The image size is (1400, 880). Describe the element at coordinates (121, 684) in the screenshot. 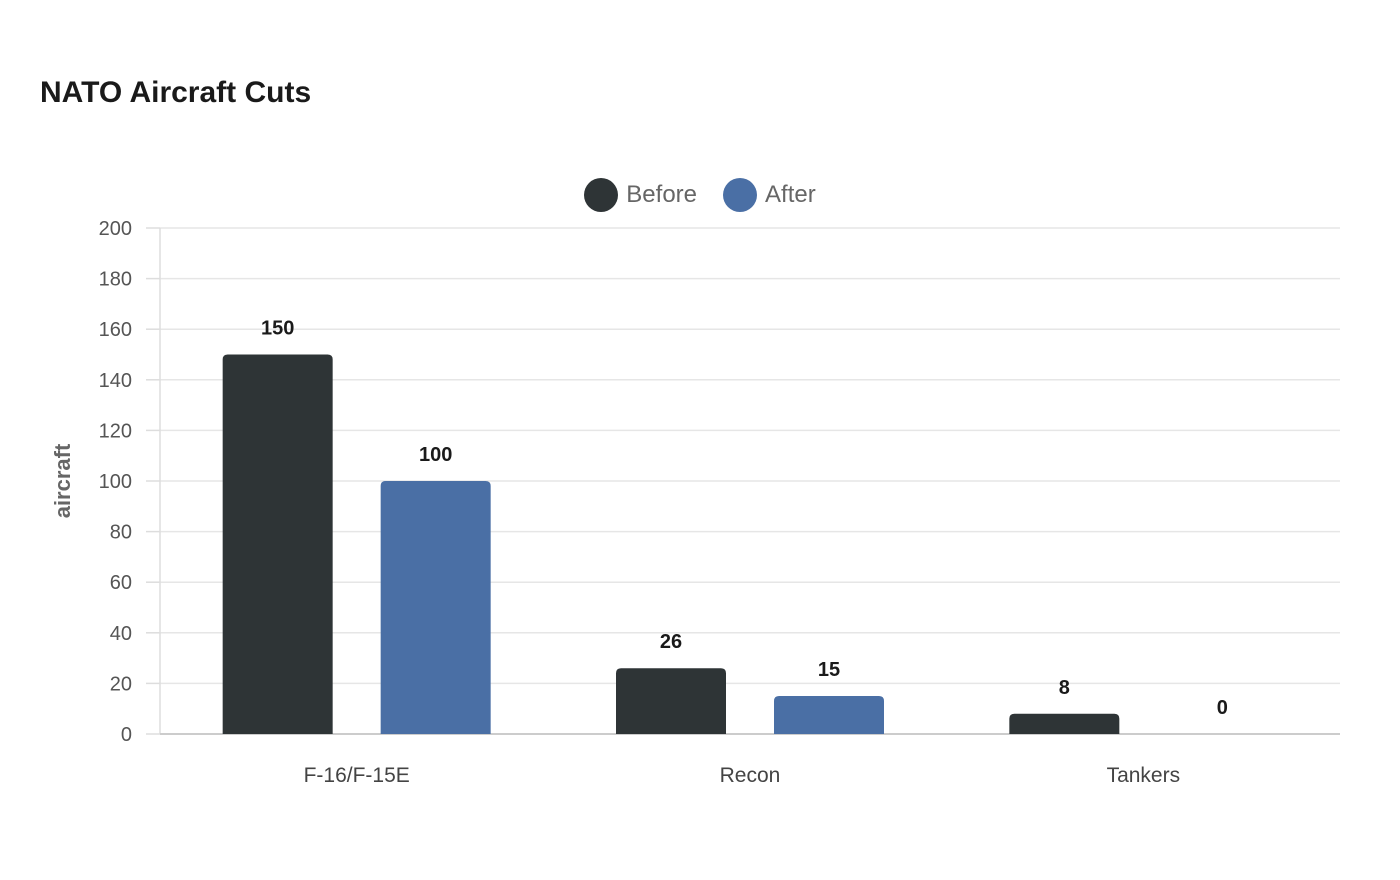

I see `y-tick-label: 20` at that location.